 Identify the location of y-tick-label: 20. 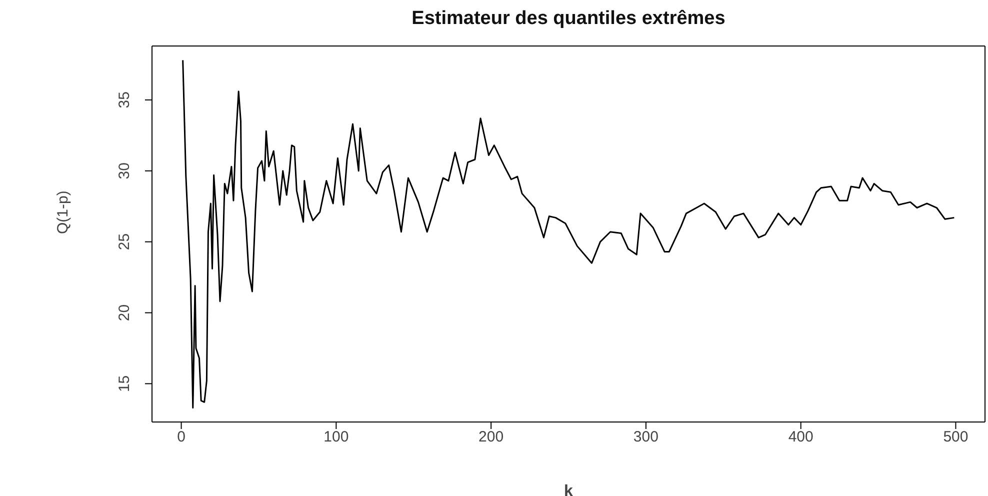
(124, 313).